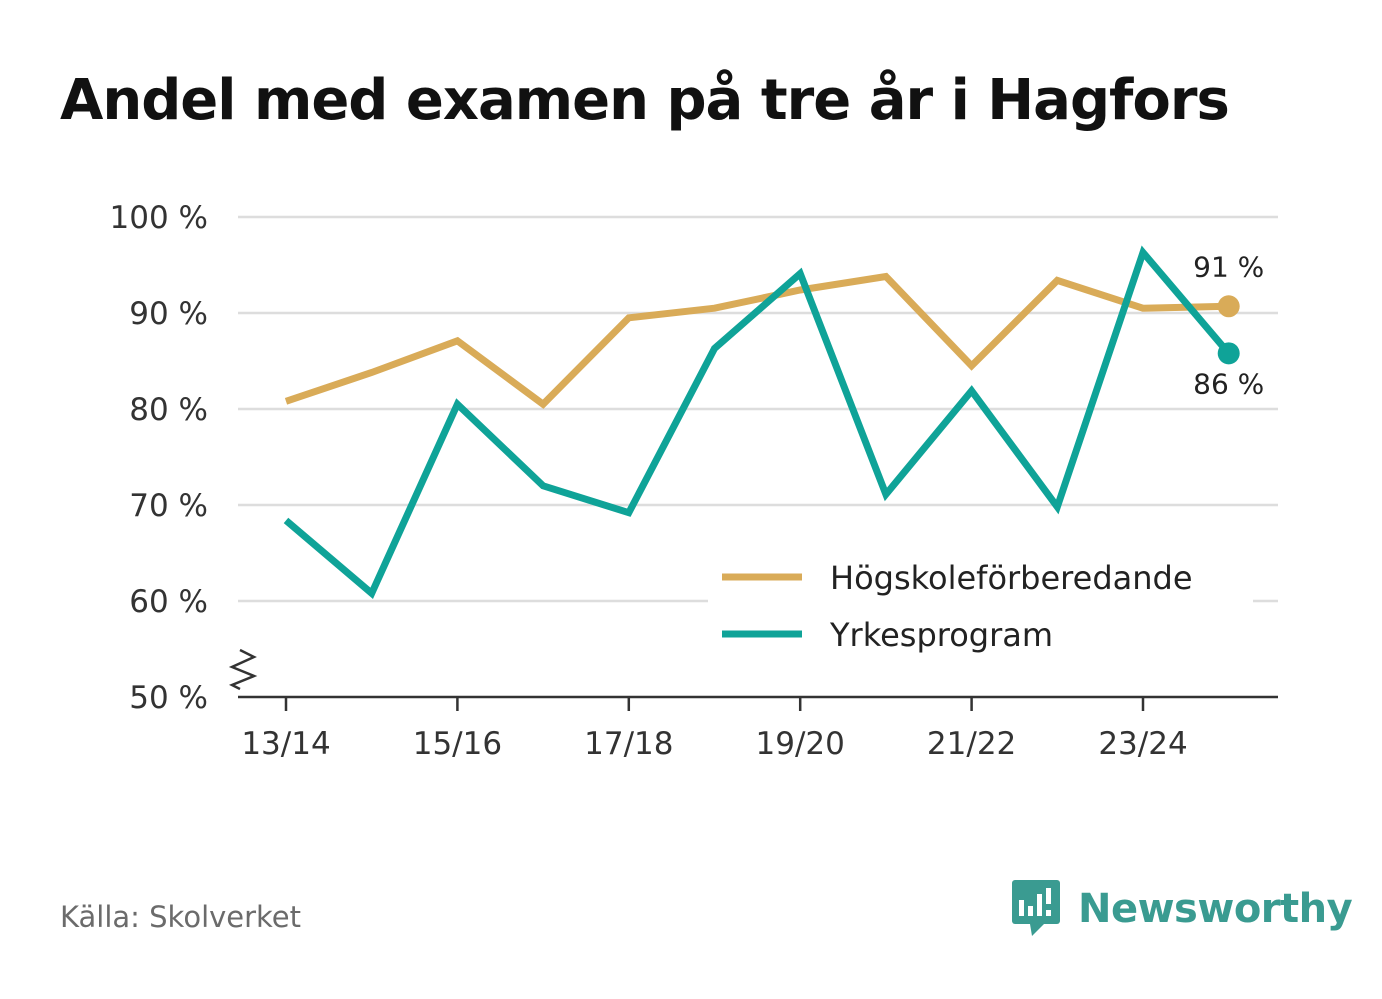 The width and height of the screenshot is (1382, 999). I want to click on end-labels: 91 % 86 %, so click(1228, 325).